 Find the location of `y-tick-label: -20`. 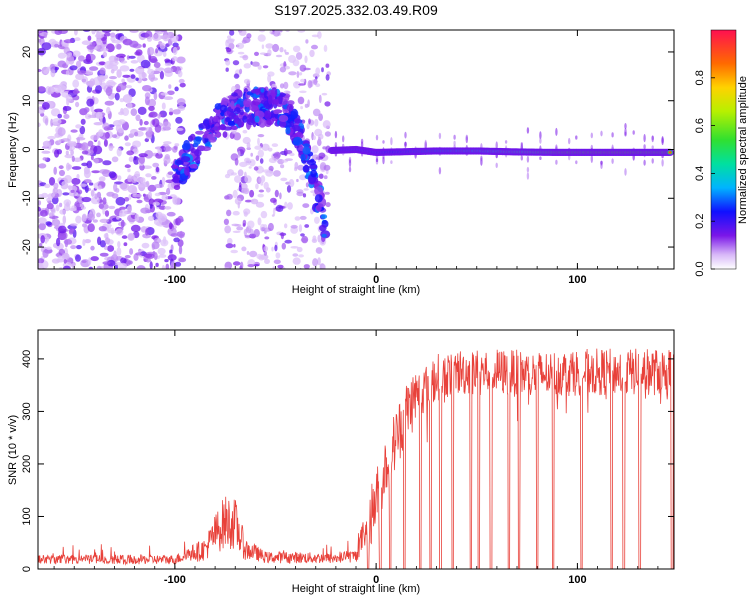

y-tick-label: -20 is located at coordinates (27, 247).